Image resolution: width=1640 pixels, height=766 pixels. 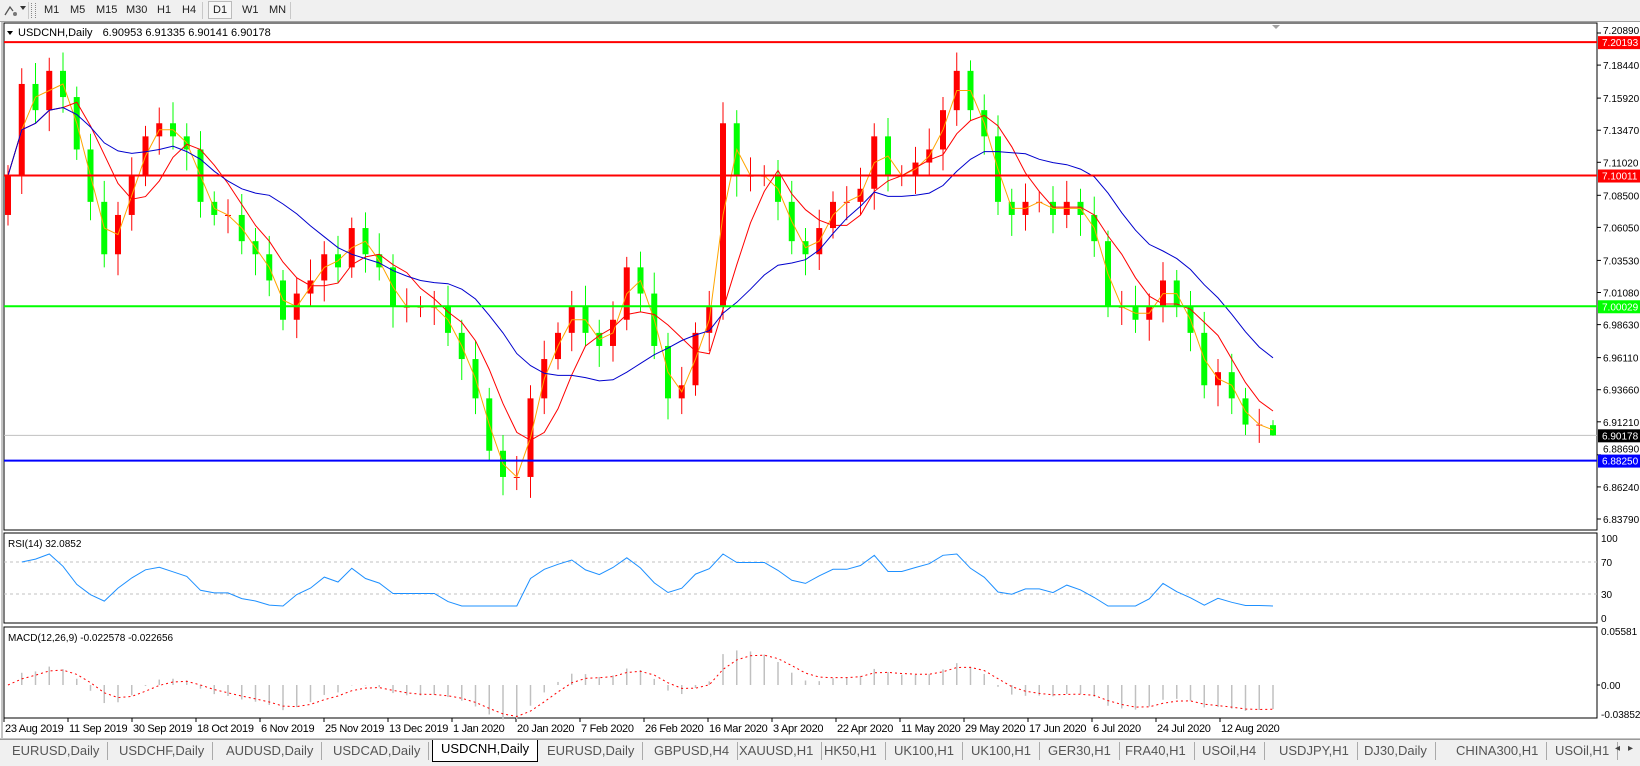 What do you see at coordinates (1156, 751) in the screenshot?
I see `chart-tab: FRA40,H1` at bounding box center [1156, 751].